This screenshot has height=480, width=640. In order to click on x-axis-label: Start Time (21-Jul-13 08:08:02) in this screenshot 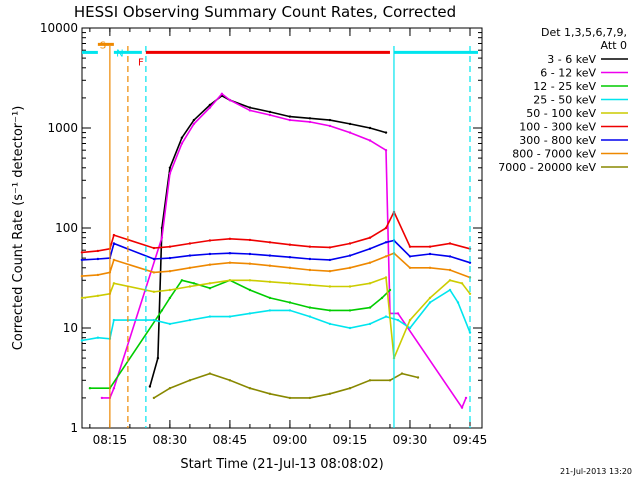, I will do `click(281, 464)`.